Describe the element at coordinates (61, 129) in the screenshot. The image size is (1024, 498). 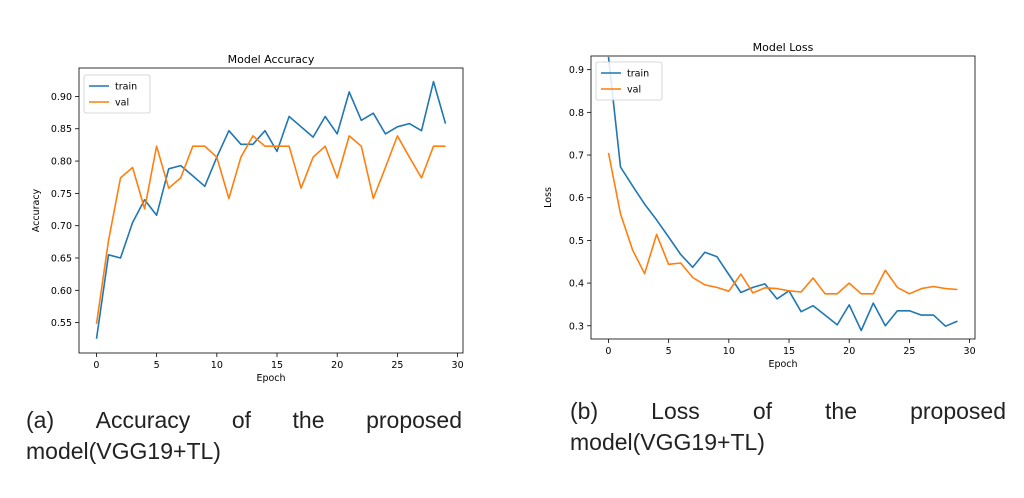
I see `accuracy-y-tick-label: 0.85` at that location.